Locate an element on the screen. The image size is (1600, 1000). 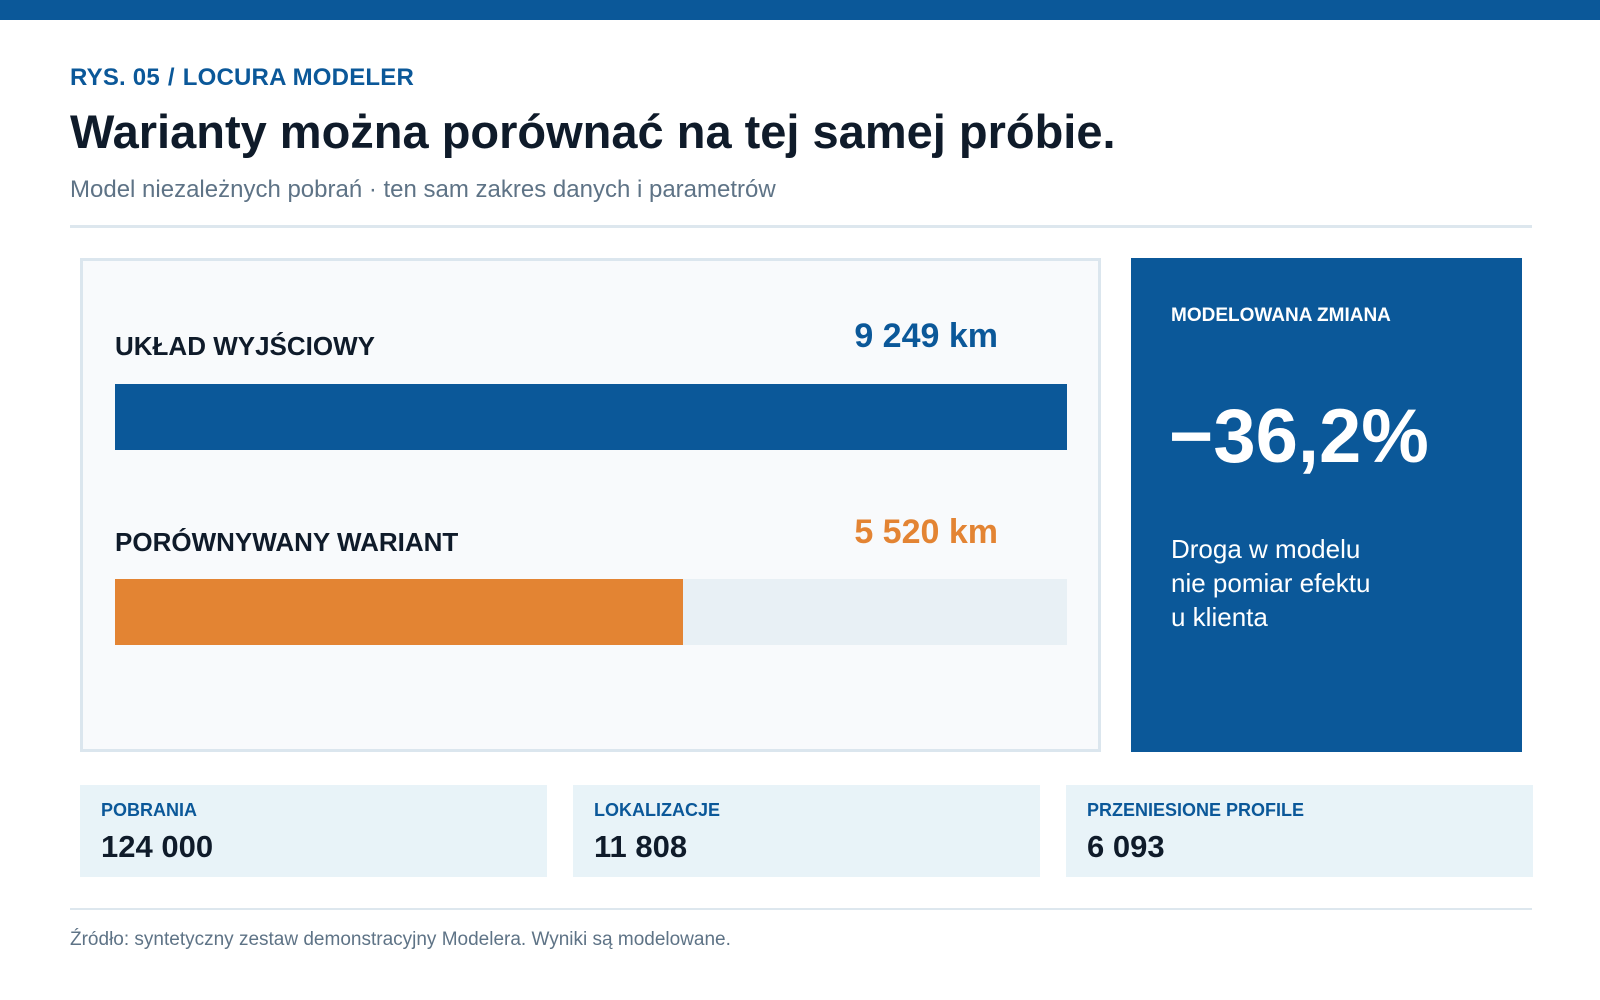
footer-divider is located at coordinates (801, 909).